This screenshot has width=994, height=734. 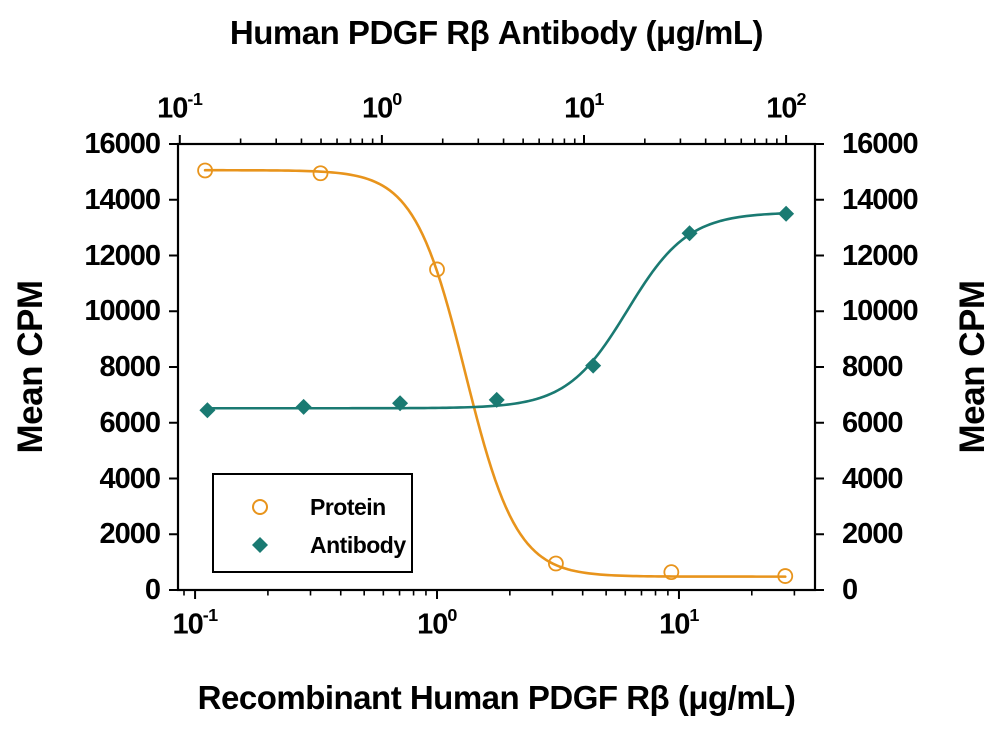 What do you see at coordinates (173, 367) in the screenshot?
I see `left-axis-ticks` at bounding box center [173, 367].